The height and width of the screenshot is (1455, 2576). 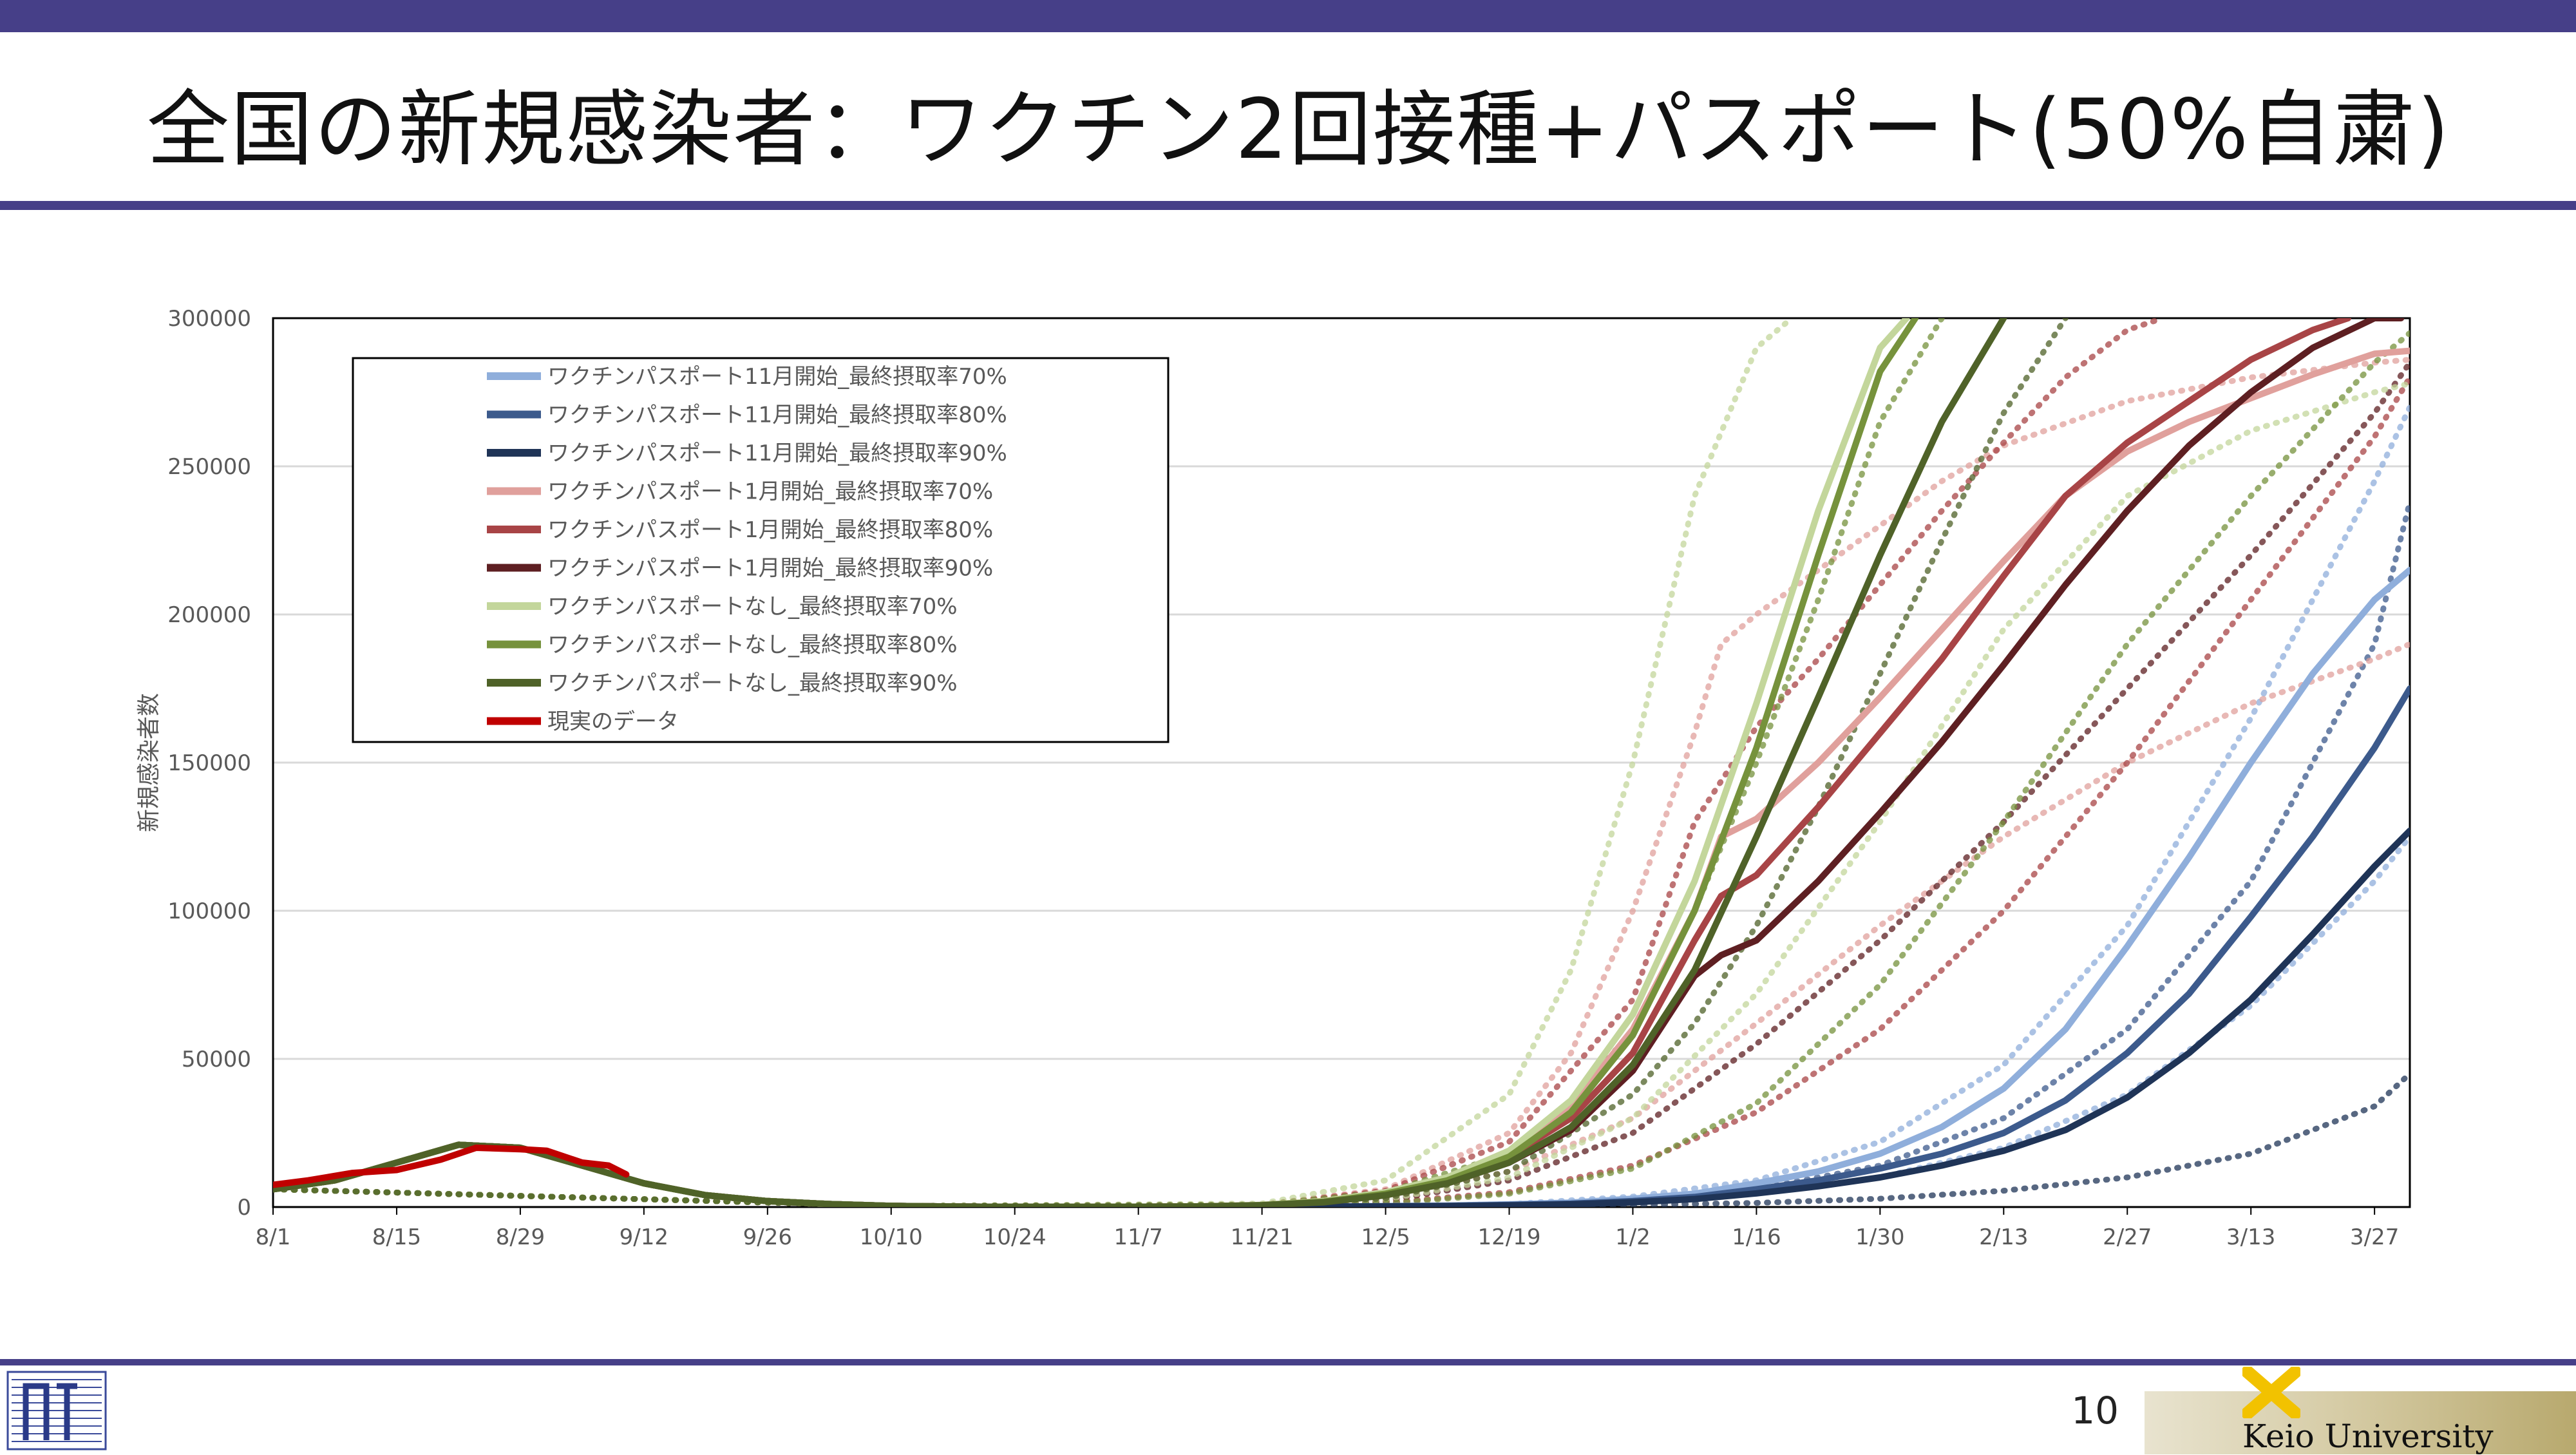 What do you see at coordinates (244, 1208) in the screenshot?
I see `y-tick-label: 0` at bounding box center [244, 1208].